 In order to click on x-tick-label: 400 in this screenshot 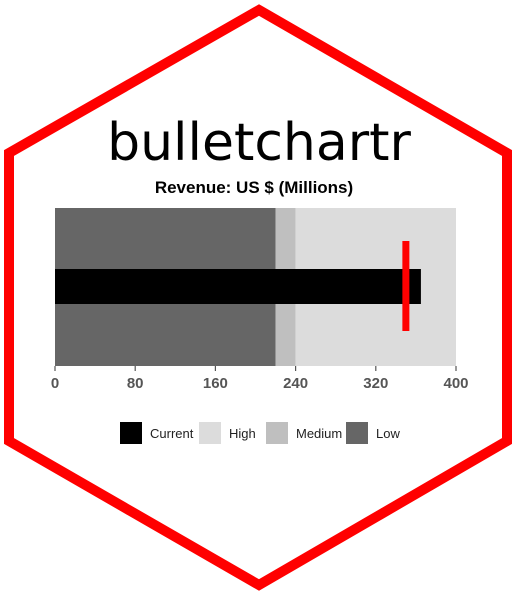, I will do `click(455, 383)`.